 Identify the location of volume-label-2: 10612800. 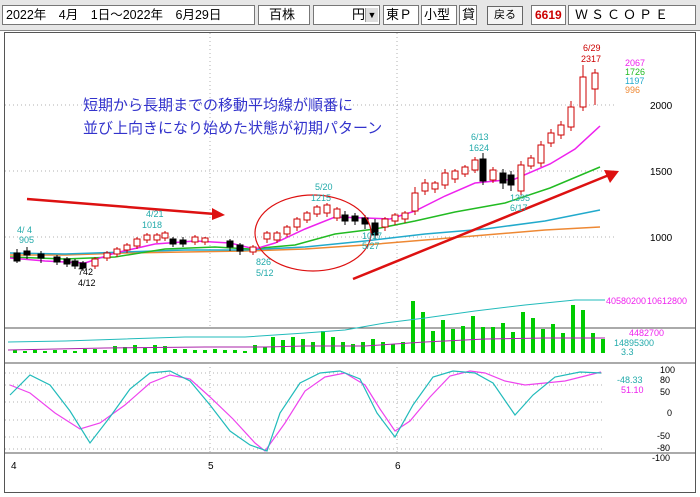
(667, 301).